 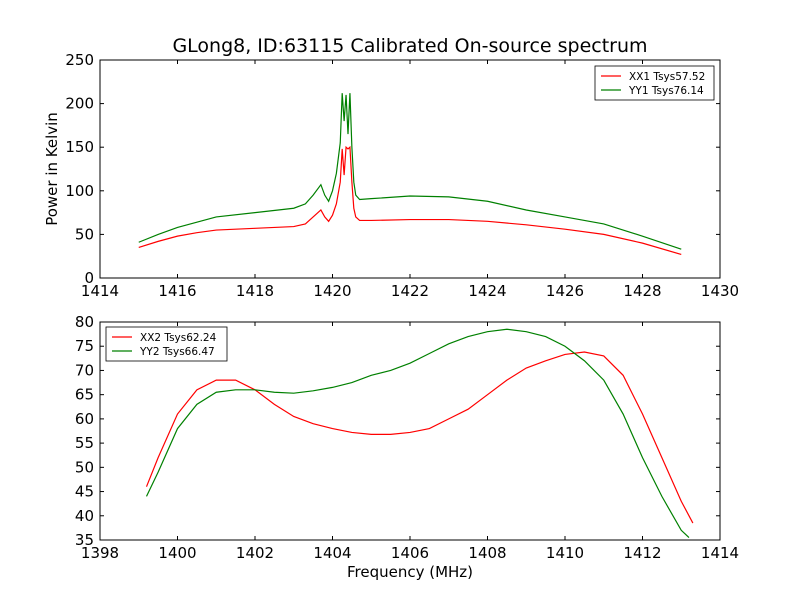 What do you see at coordinates (89, 278) in the screenshot?
I see `y-tick-label: 0` at bounding box center [89, 278].